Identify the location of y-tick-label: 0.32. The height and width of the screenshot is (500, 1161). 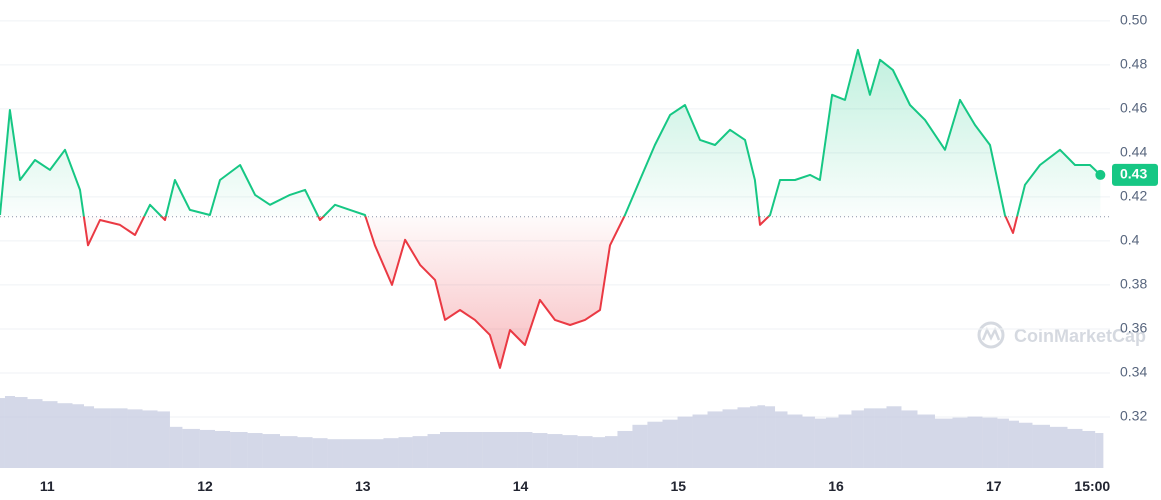
(1133, 416).